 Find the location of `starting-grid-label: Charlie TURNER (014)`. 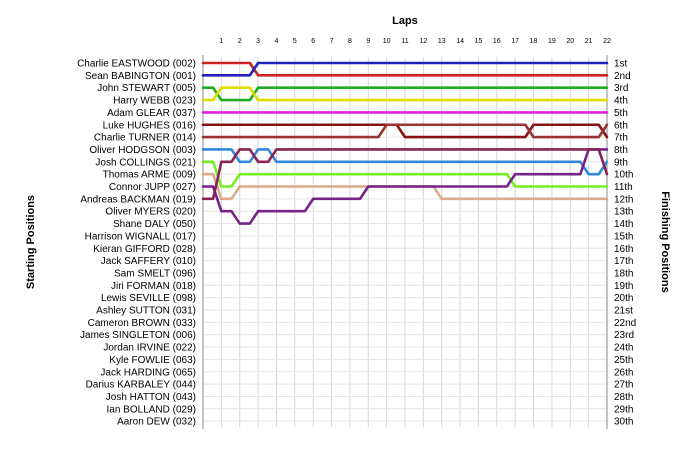

starting-grid-label: Charlie TURNER (014) is located at coordinates (145, 138).